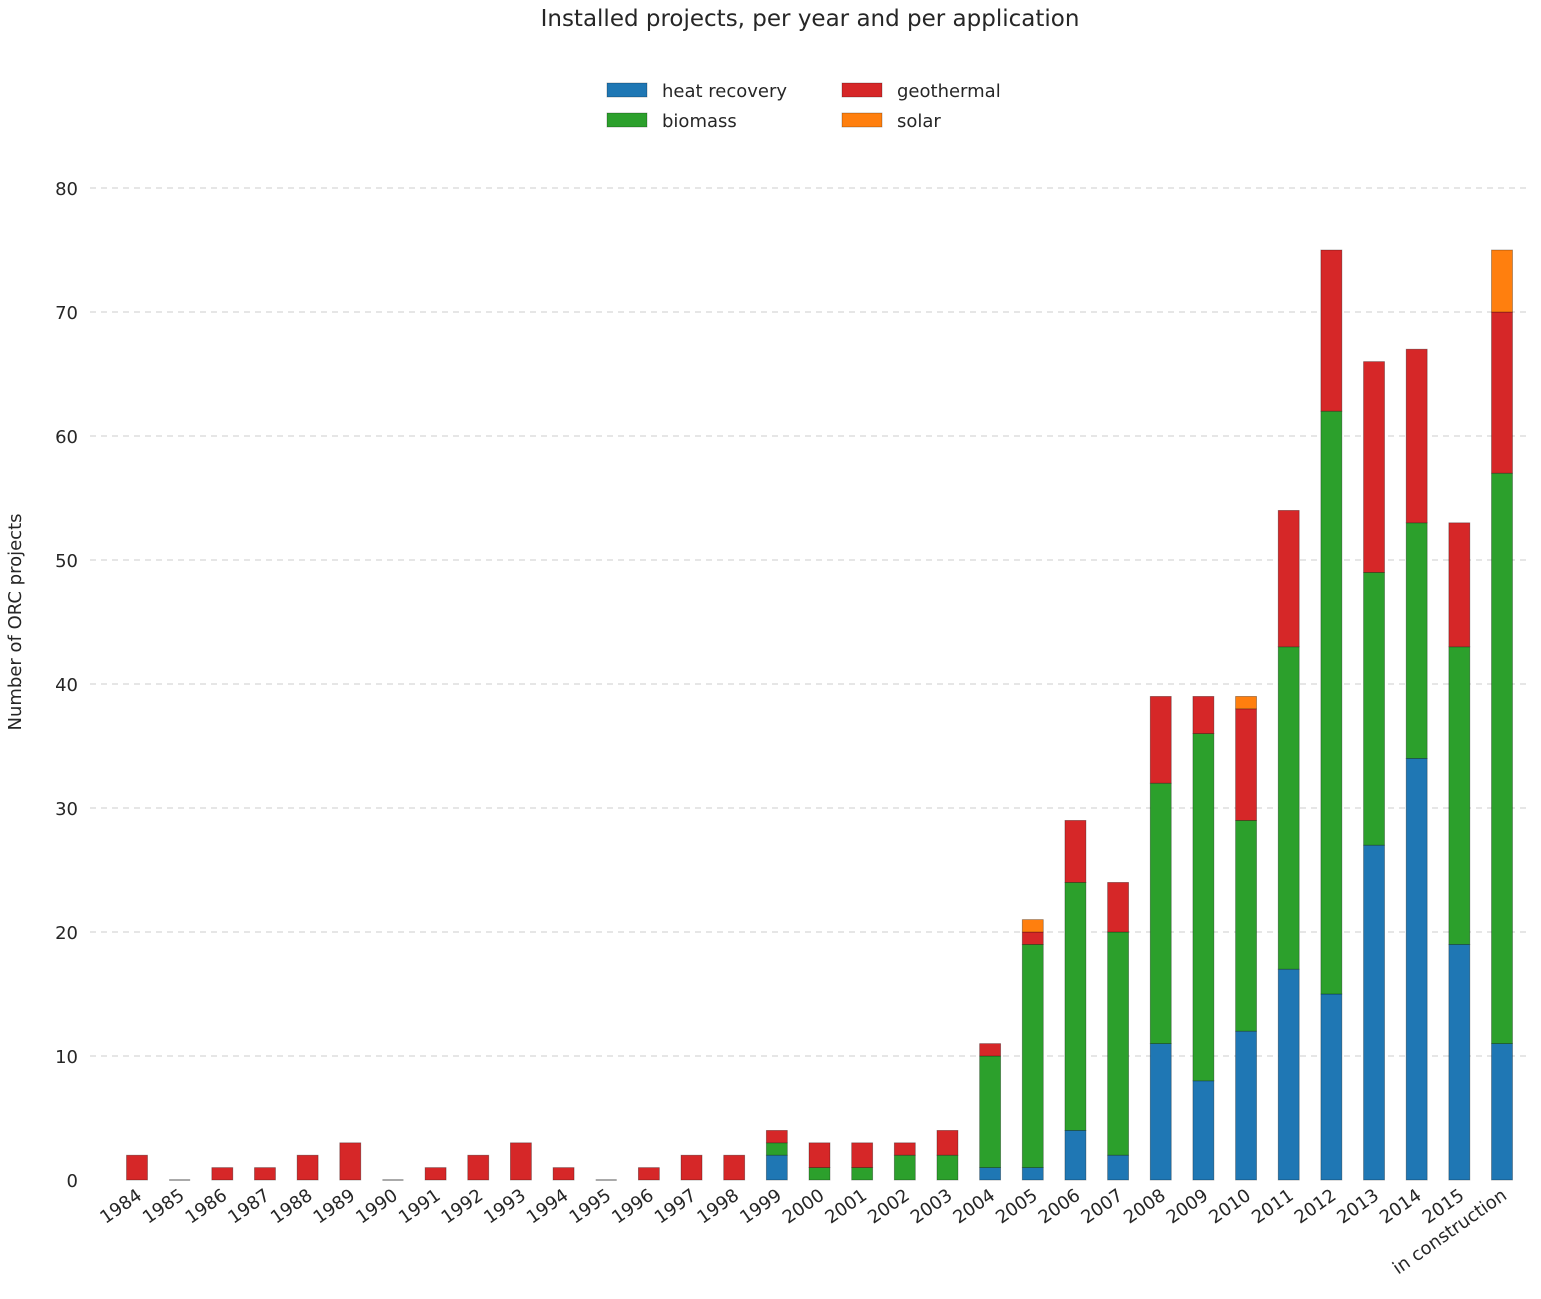 This screenshot has width=1541, height=1299. I want to click on x-tick-label: 1989, so click(335, 1206).